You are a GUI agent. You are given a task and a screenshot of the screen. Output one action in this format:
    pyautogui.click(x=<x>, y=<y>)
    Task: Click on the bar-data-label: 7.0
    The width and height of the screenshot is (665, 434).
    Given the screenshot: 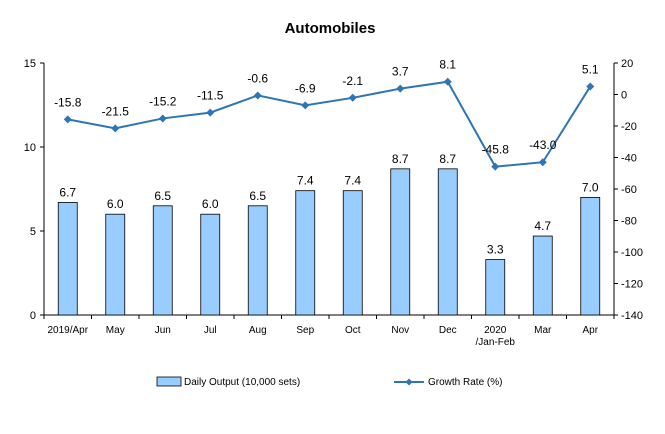 What is the action you would take?
    pyautogui.click(x=590, y=187)
    